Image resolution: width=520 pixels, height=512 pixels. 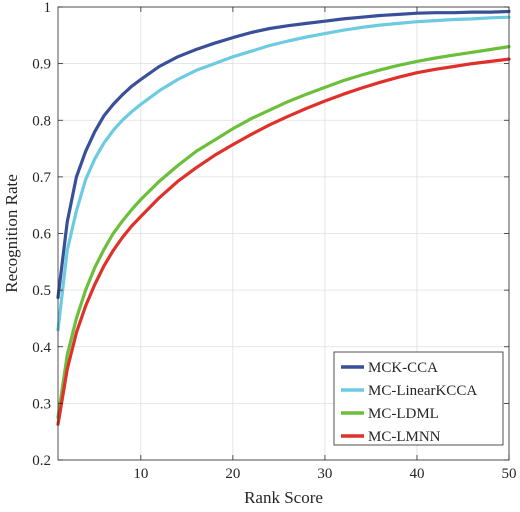 What do you see at coordinates (41, 178) in the screenshot?
I see `y-tick-label: 0.7` at bounding box center [41, 178].